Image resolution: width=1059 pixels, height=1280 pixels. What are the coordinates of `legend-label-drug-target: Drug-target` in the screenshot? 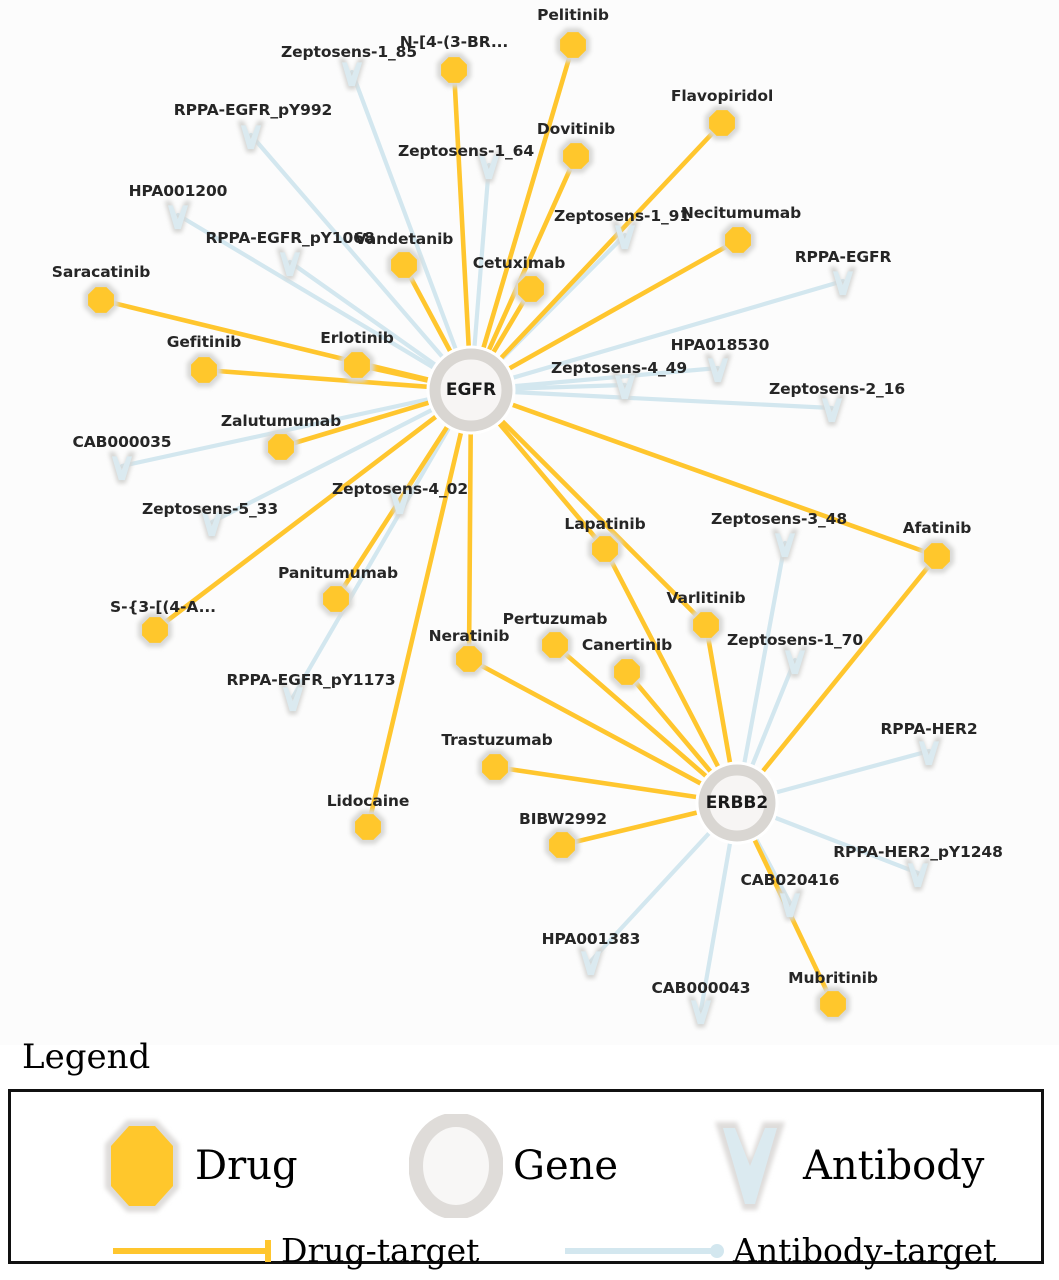 It's located at (380, 1250).